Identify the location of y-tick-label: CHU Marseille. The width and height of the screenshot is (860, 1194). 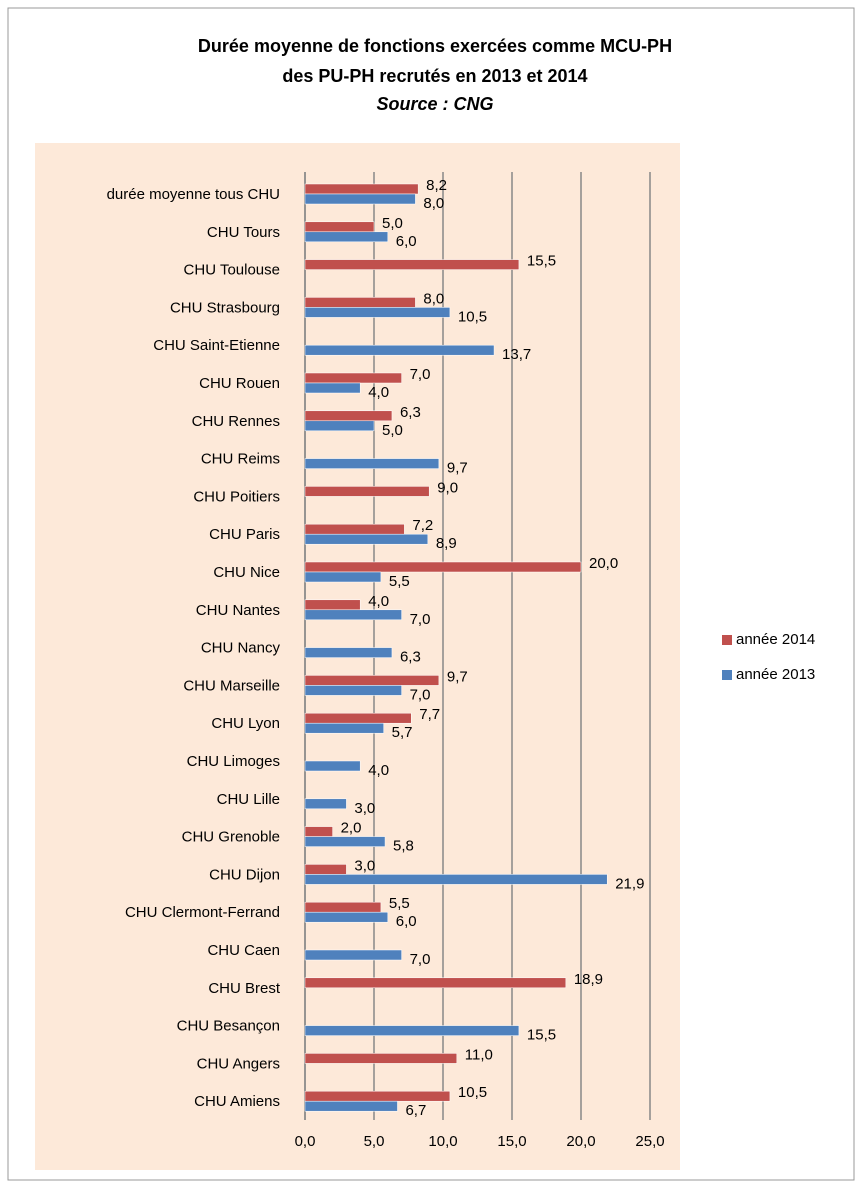
(231, 685).